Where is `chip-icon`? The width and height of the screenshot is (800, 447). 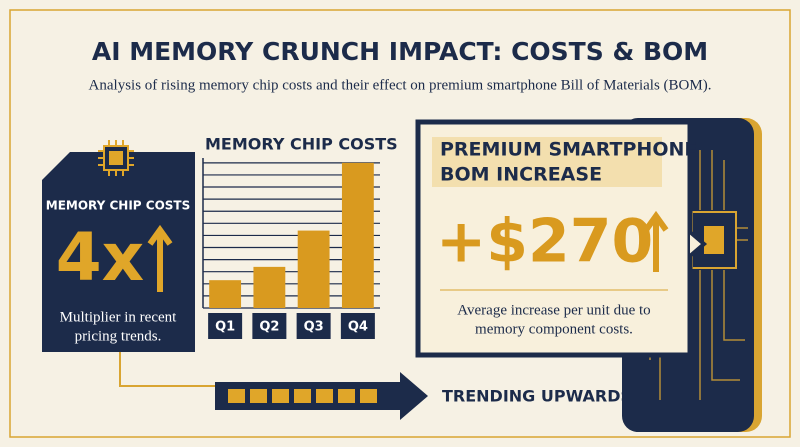
chip-icon is located at coordinates (116, 158).